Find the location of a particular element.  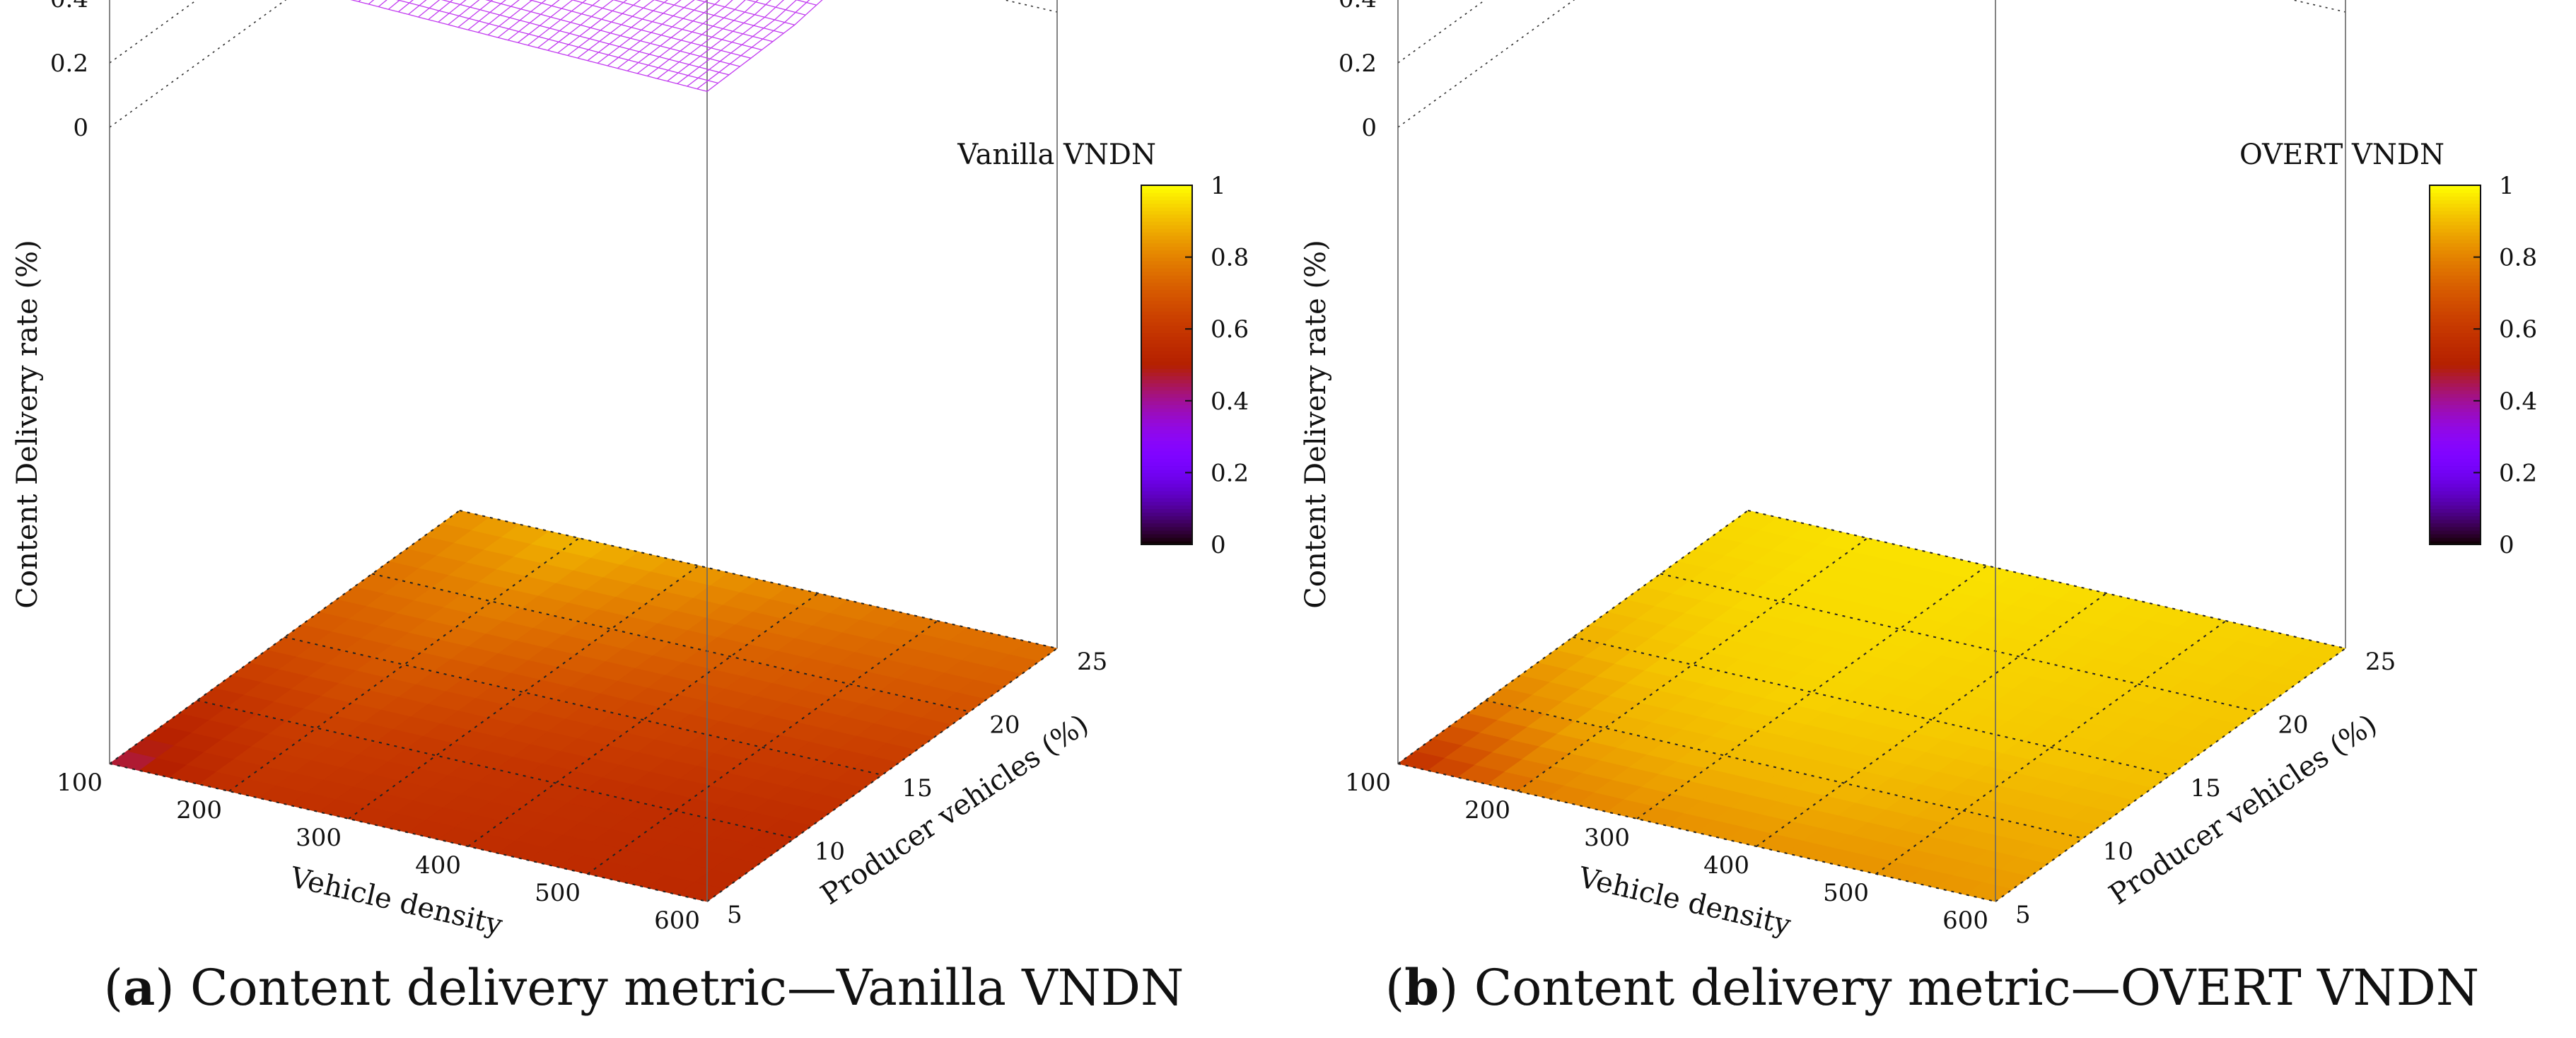

z-tick-label: 0 is located at coordinates (80, 128).